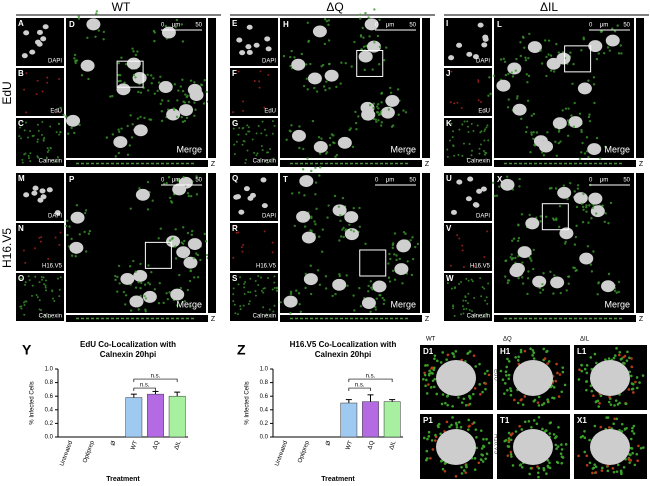  What do you see at coordinates (412, 26) in the screenshot?
I see `scale-label: 50` at bounding box center [412, 26].